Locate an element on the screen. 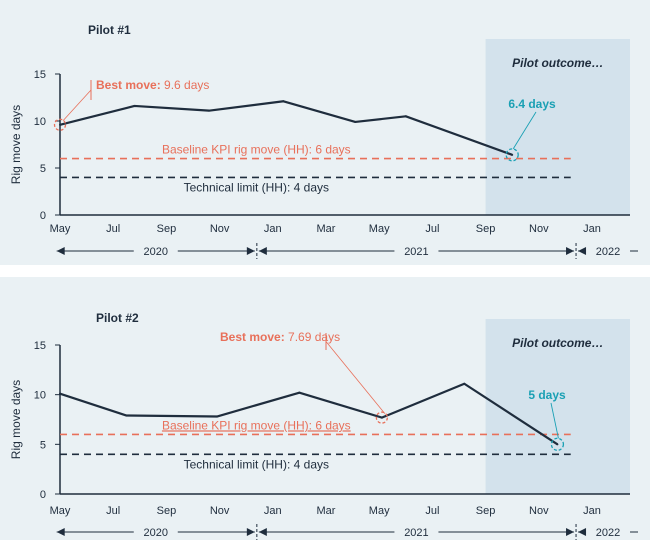 Image resolution: width=650 pixels, height=540 pixels. pilot-2-baseline-label: Baseline KPI rig move (HH): 6 days is located at coordinates (256, 425).